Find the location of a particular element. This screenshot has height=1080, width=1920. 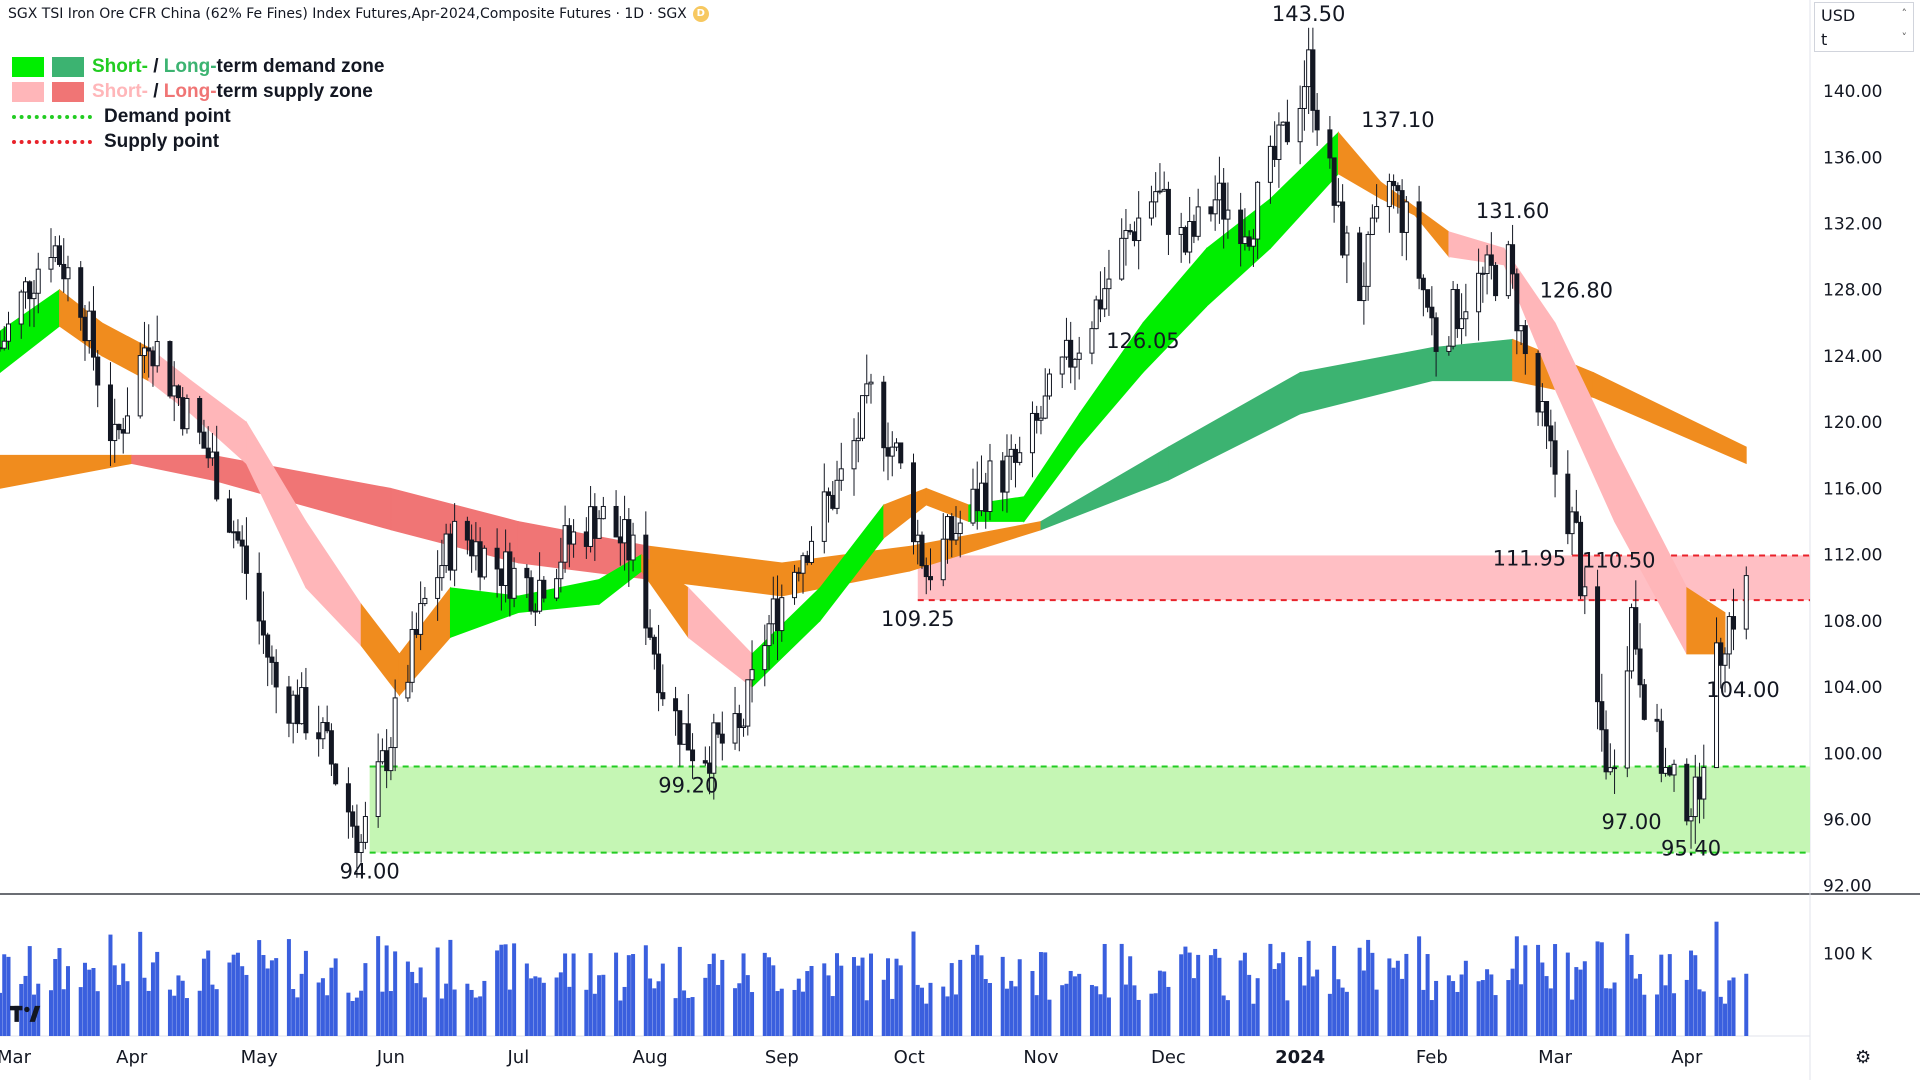

legend-demand-point: Demand point is located at coordinates (198, 116).